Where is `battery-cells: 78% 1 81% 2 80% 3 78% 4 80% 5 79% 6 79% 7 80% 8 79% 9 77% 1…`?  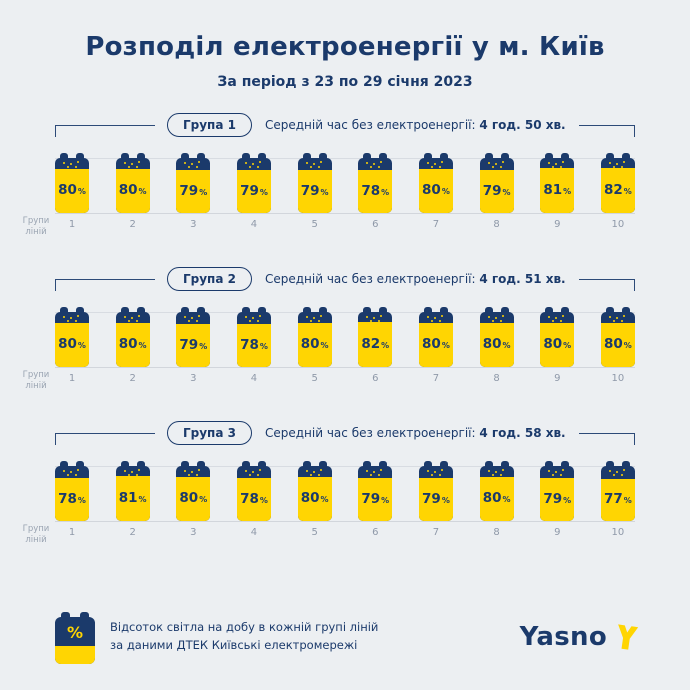
battery-cells: 78% 1 81% 2 80% 3 78% 4 80% 5 79% 6 79% 7 80% 8 79% 9 77% 1… is located at coordinates (345, 501).